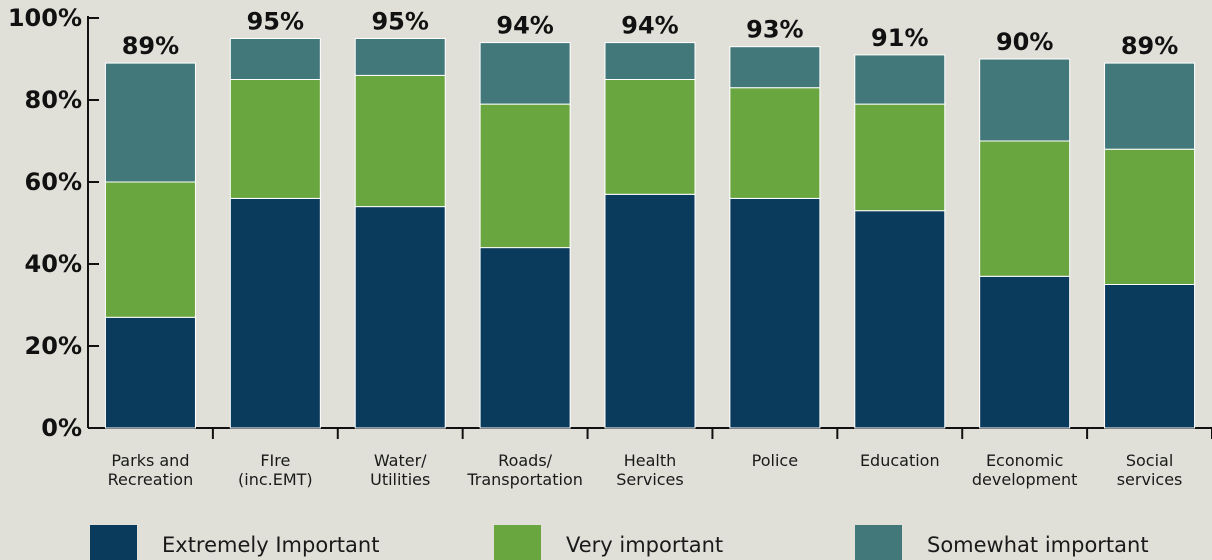 This screenshot has width=1212, height=560. What do you see at coordinates (1149, 460) in the screenshot?
I see `category-label: Social` at bounding box center [1149, 460].